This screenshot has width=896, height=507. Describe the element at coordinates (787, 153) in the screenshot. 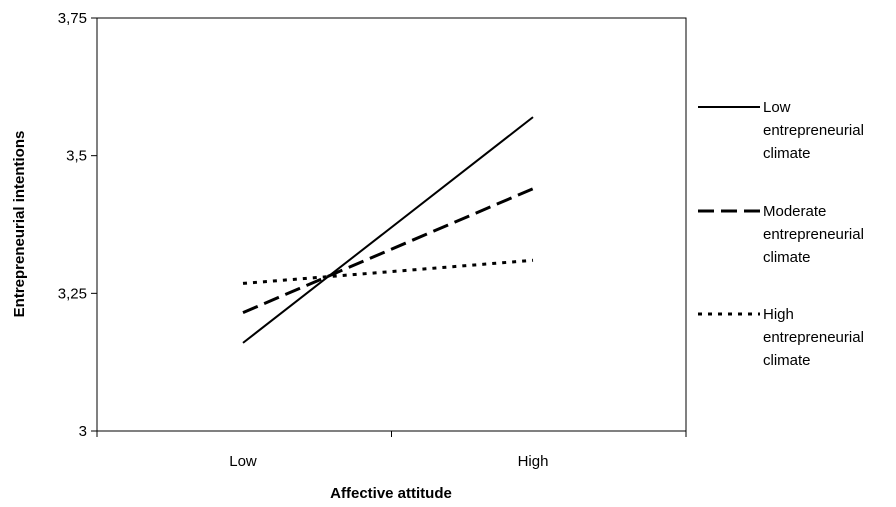

I see `legend-label-1: climate` at that location.